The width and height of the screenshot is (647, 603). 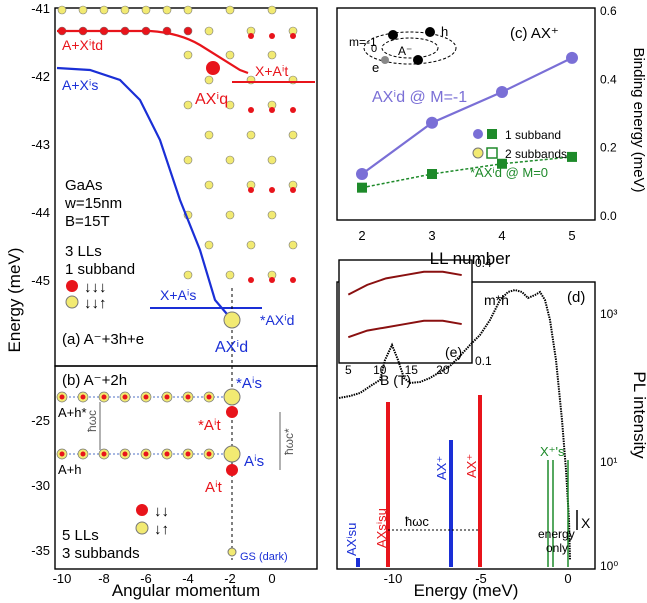 I want to click on as-star-dot, so click(x=232, y=397).